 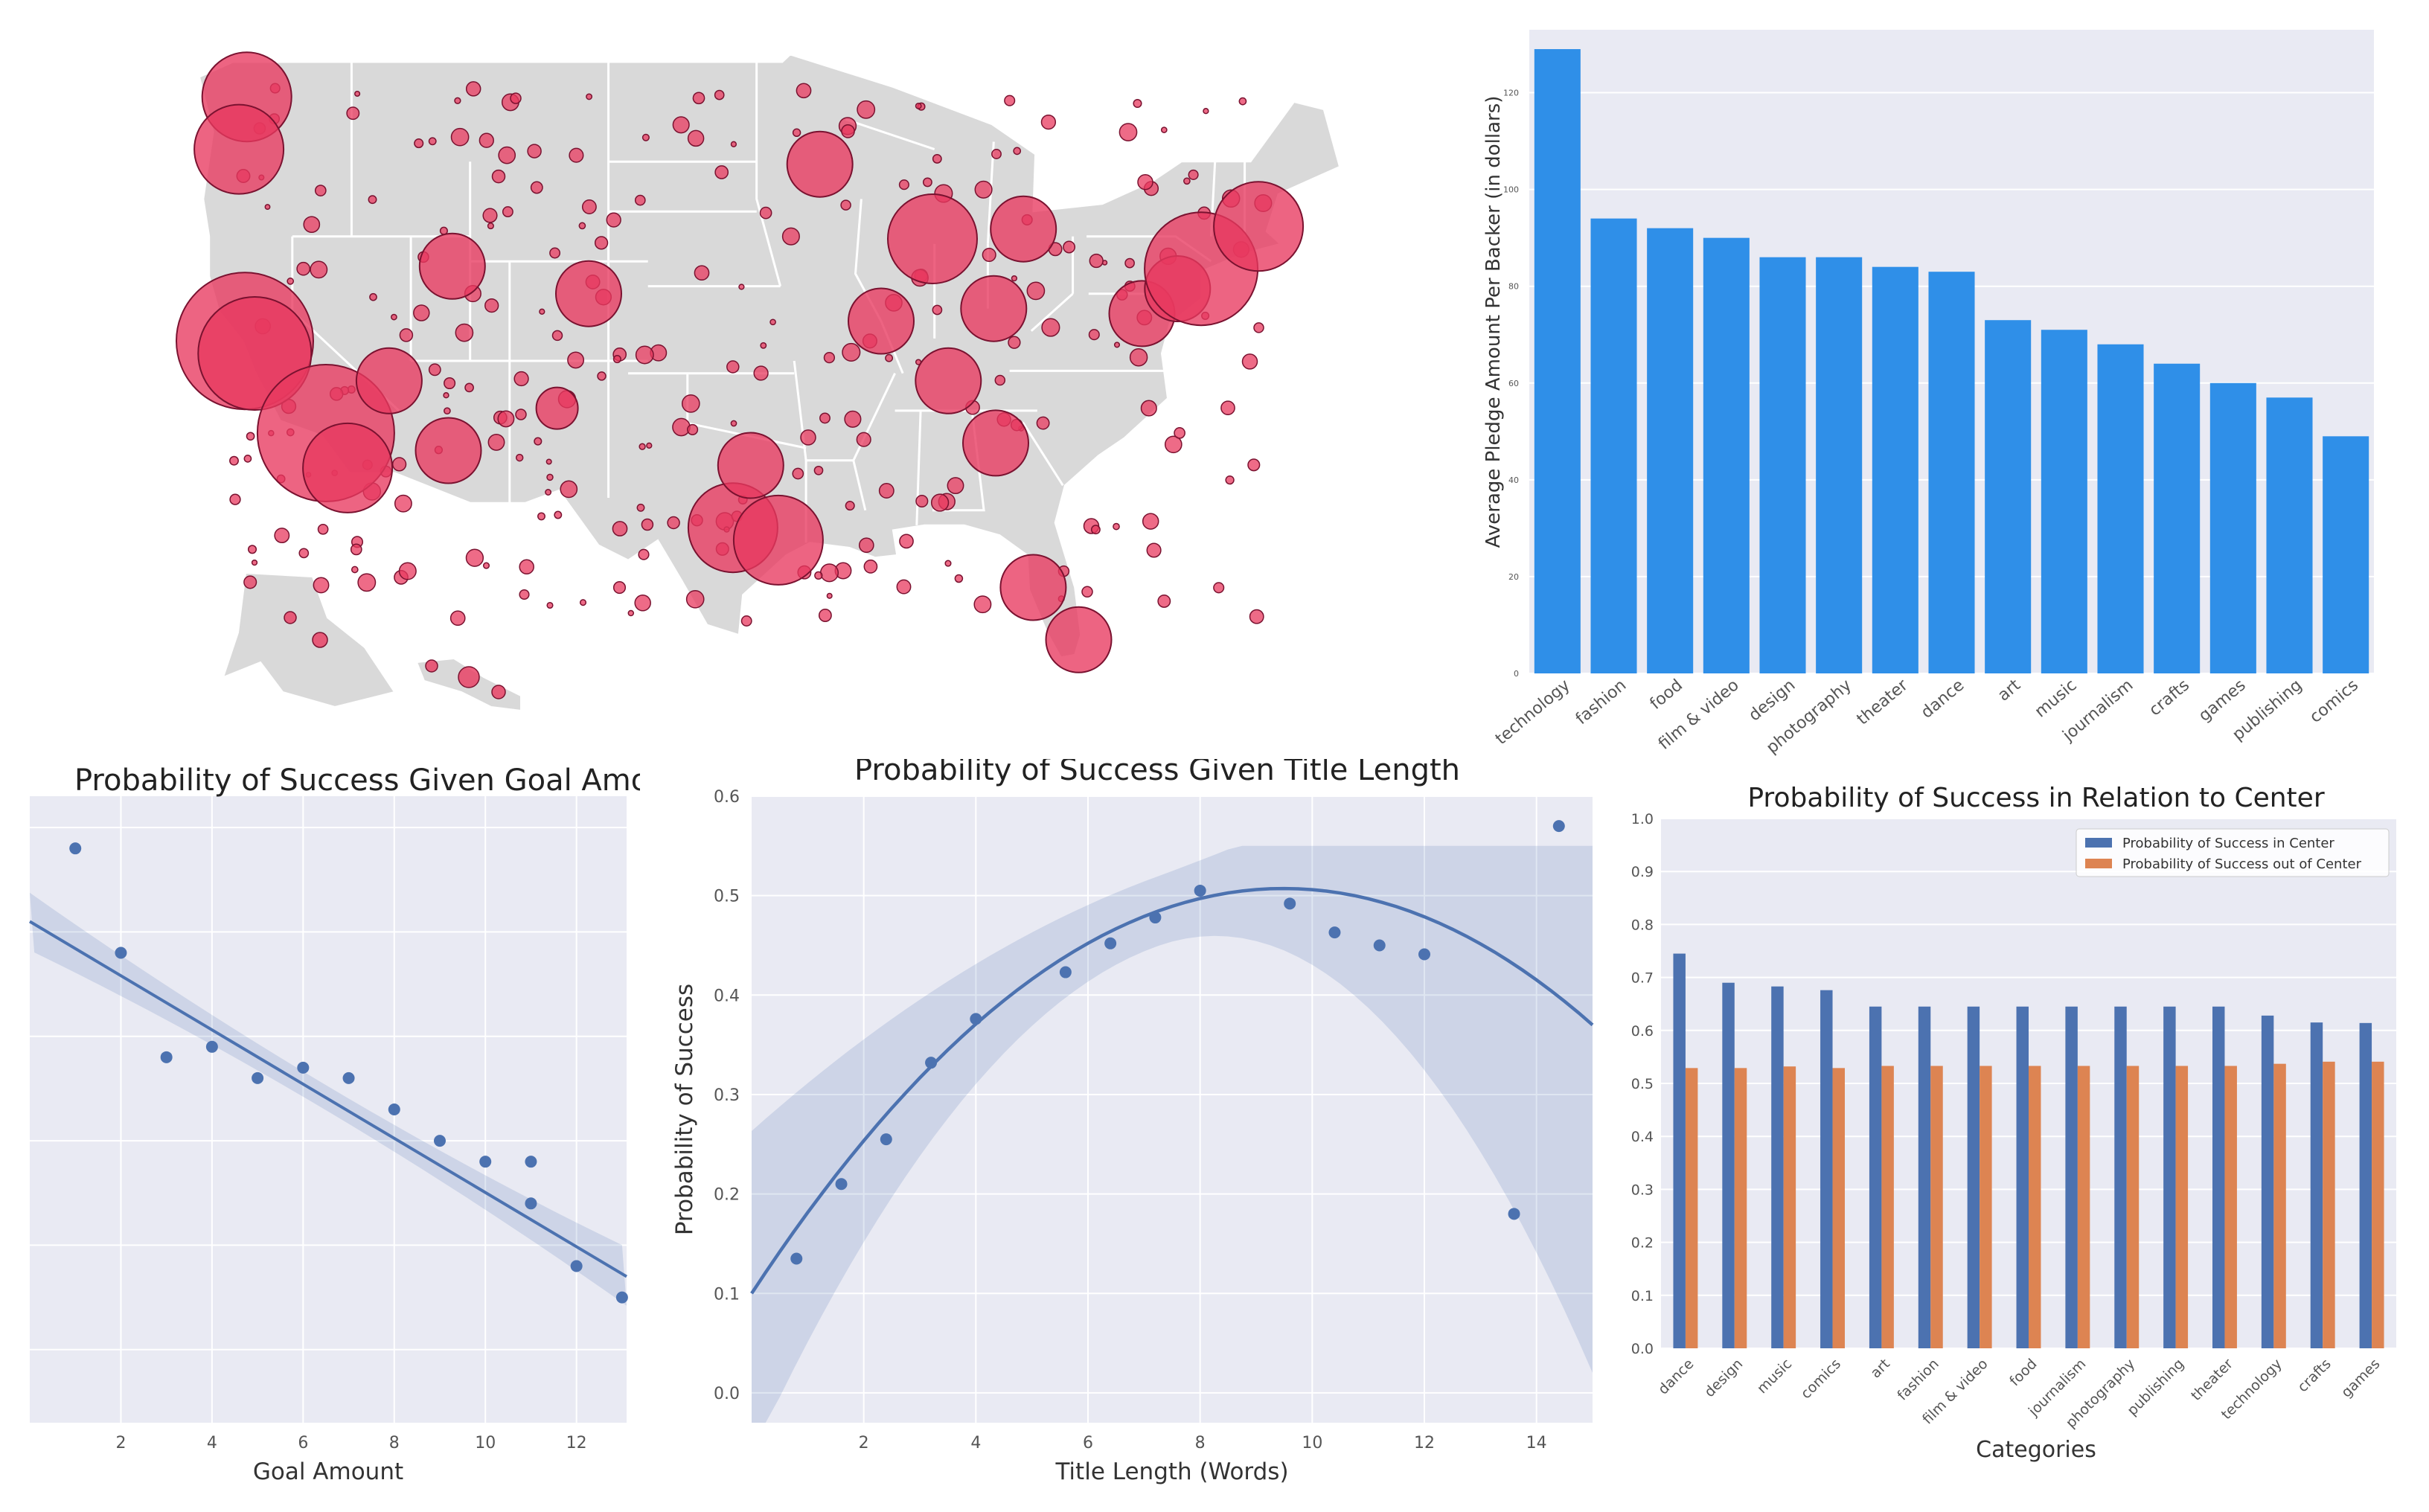 What do you see at coordinates (2120, 1177) in the screenshot?
I see `bar-in-center-photography` at bounding box center [2120, 1177].